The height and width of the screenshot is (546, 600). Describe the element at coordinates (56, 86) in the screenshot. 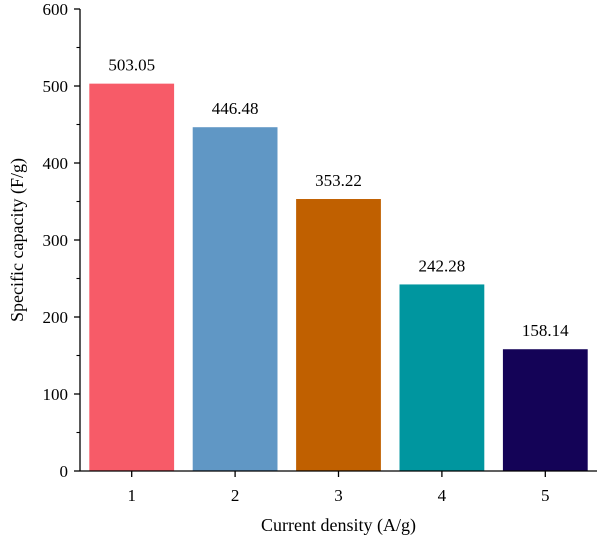

I see `y-tick-label: 500` at that location.